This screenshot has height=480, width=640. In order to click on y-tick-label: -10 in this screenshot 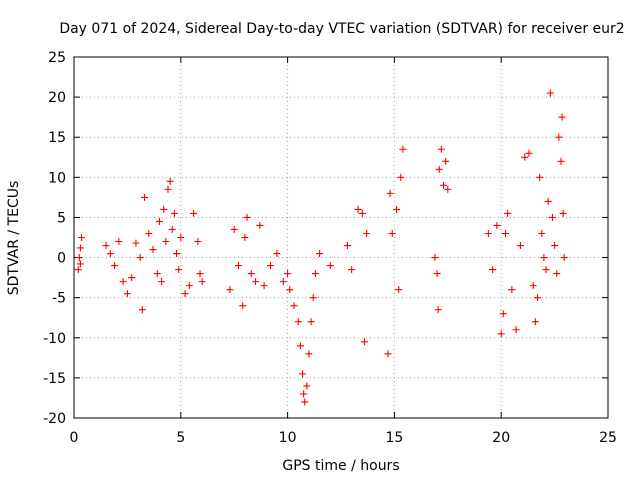, I will do `click(54, 339)`.